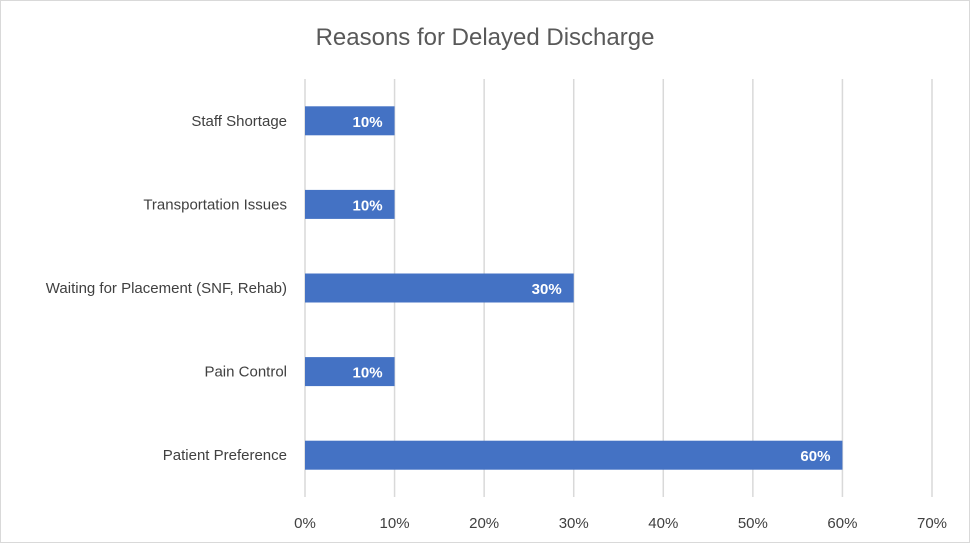 This screenshot has width=970, height=543. I want to click on x-tick-label: 60%, so click(842, 523).